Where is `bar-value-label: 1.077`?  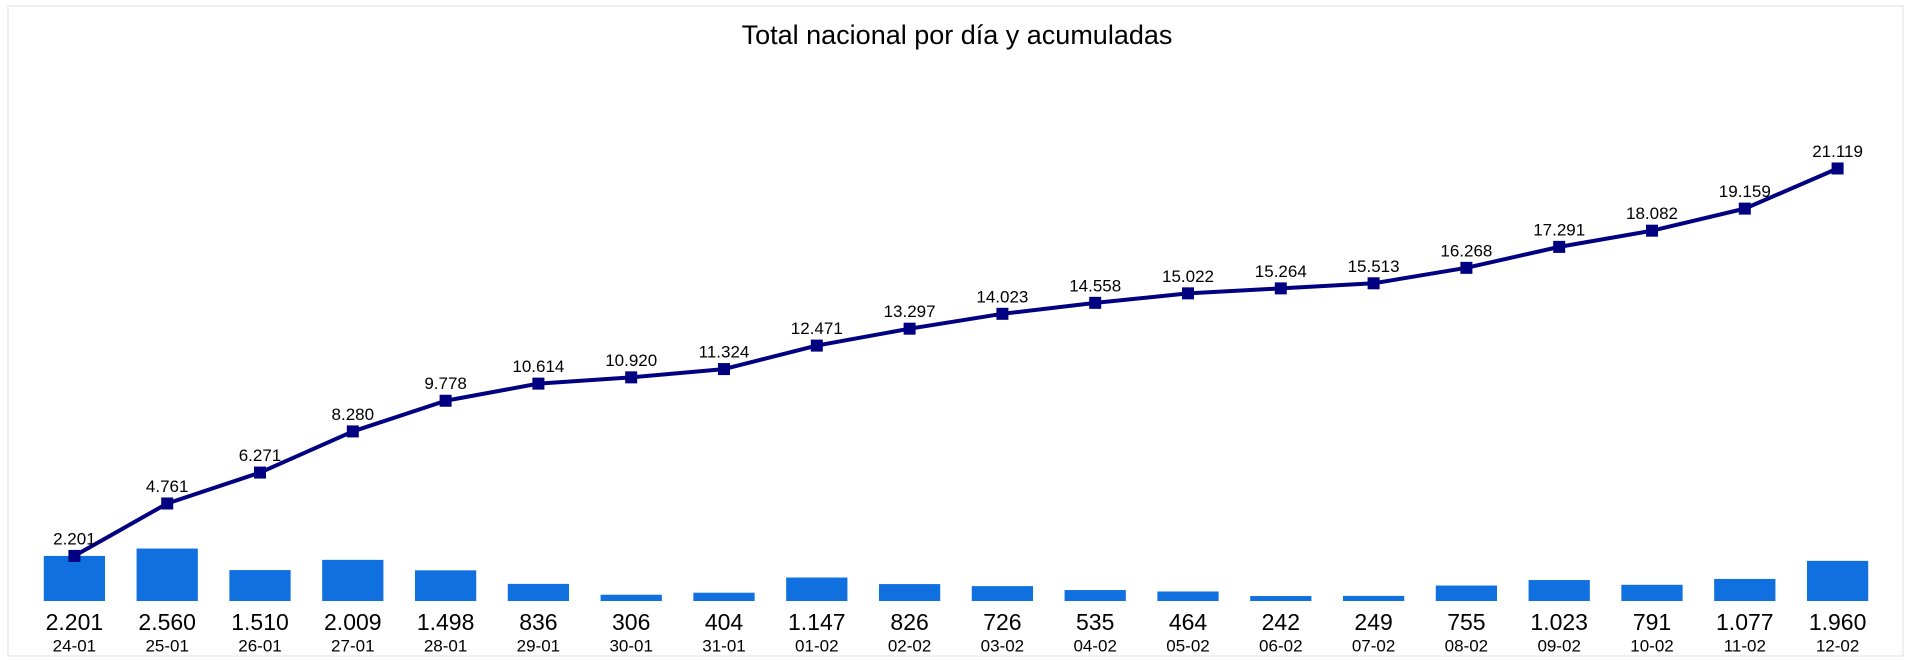
bar-value-label: 1.077 is located at coordinates (1745, 622).